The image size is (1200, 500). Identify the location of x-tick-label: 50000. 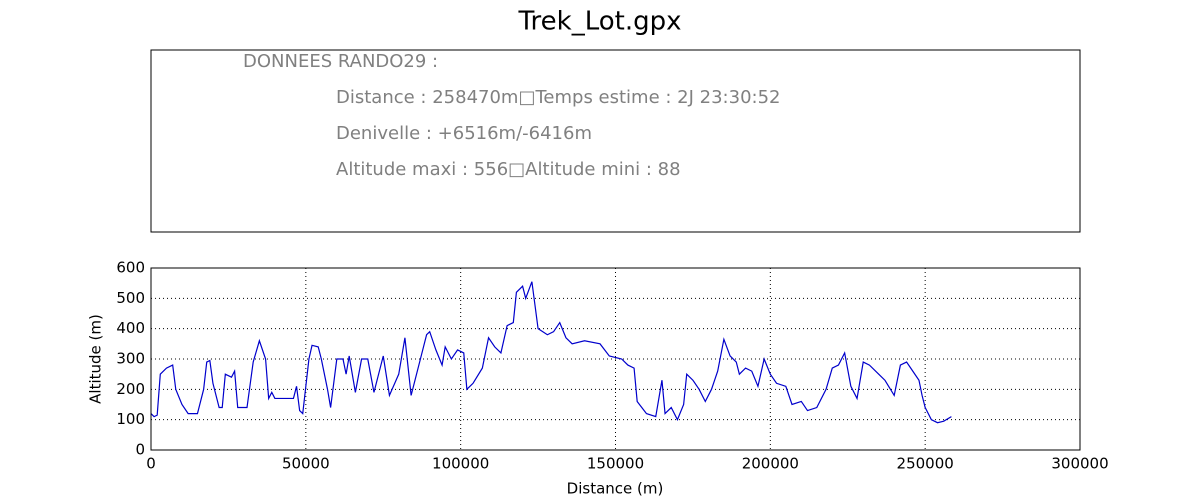
(306, 464).